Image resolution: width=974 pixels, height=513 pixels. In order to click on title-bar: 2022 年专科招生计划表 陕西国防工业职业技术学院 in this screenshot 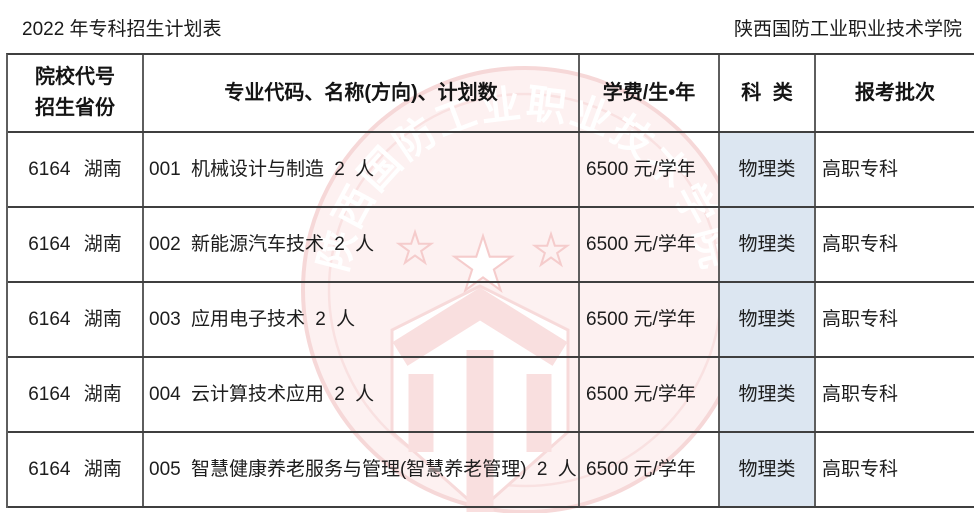, I will do `click(487, 26)`.